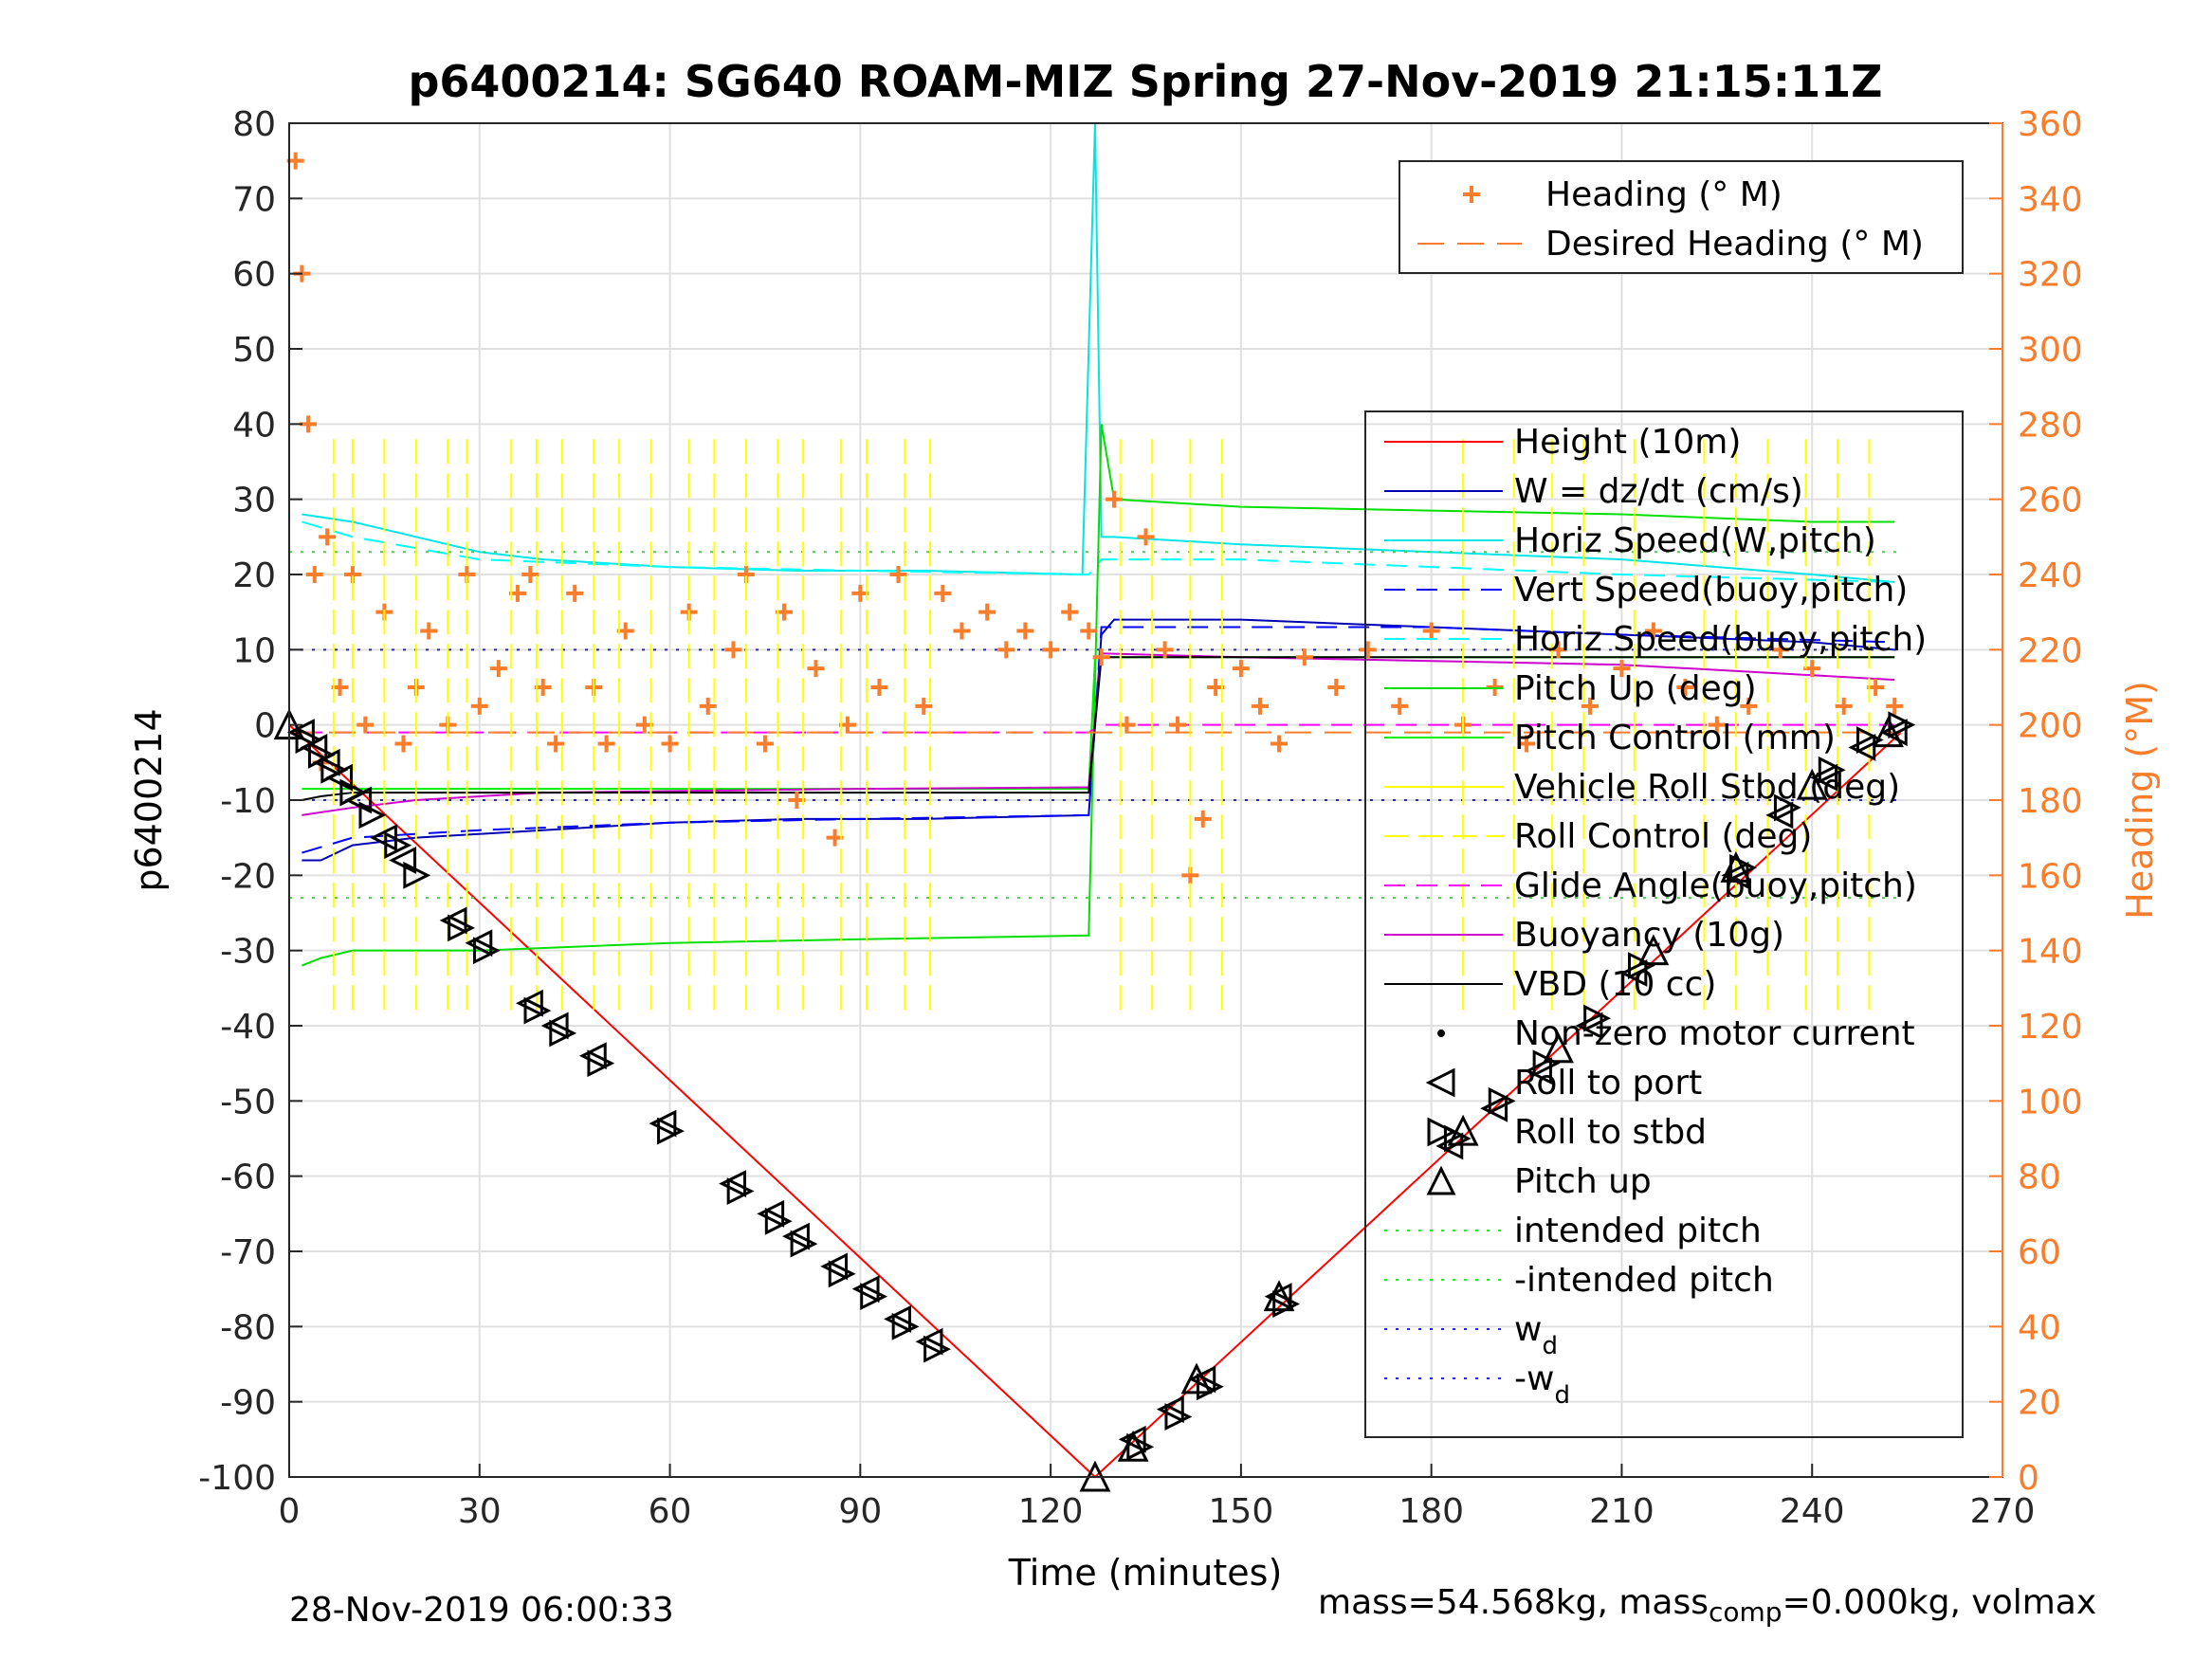 The width and height of the screenshot is (2212, 1659). I want to click on y2-tick-label: 0, so click(2028, 1478).